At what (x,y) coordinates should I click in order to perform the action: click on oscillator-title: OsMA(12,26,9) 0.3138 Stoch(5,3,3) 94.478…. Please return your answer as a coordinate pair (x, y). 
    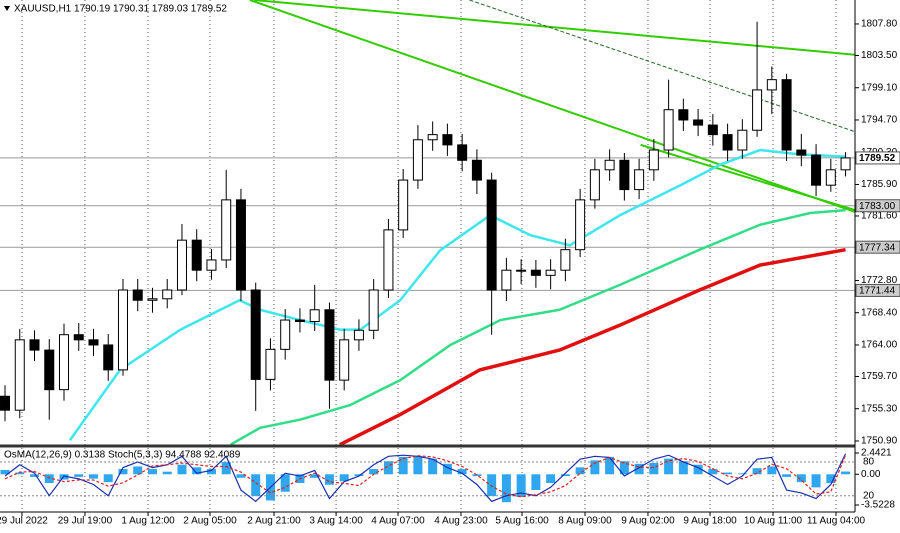
    Looking at the image, I should click on (122, 455).